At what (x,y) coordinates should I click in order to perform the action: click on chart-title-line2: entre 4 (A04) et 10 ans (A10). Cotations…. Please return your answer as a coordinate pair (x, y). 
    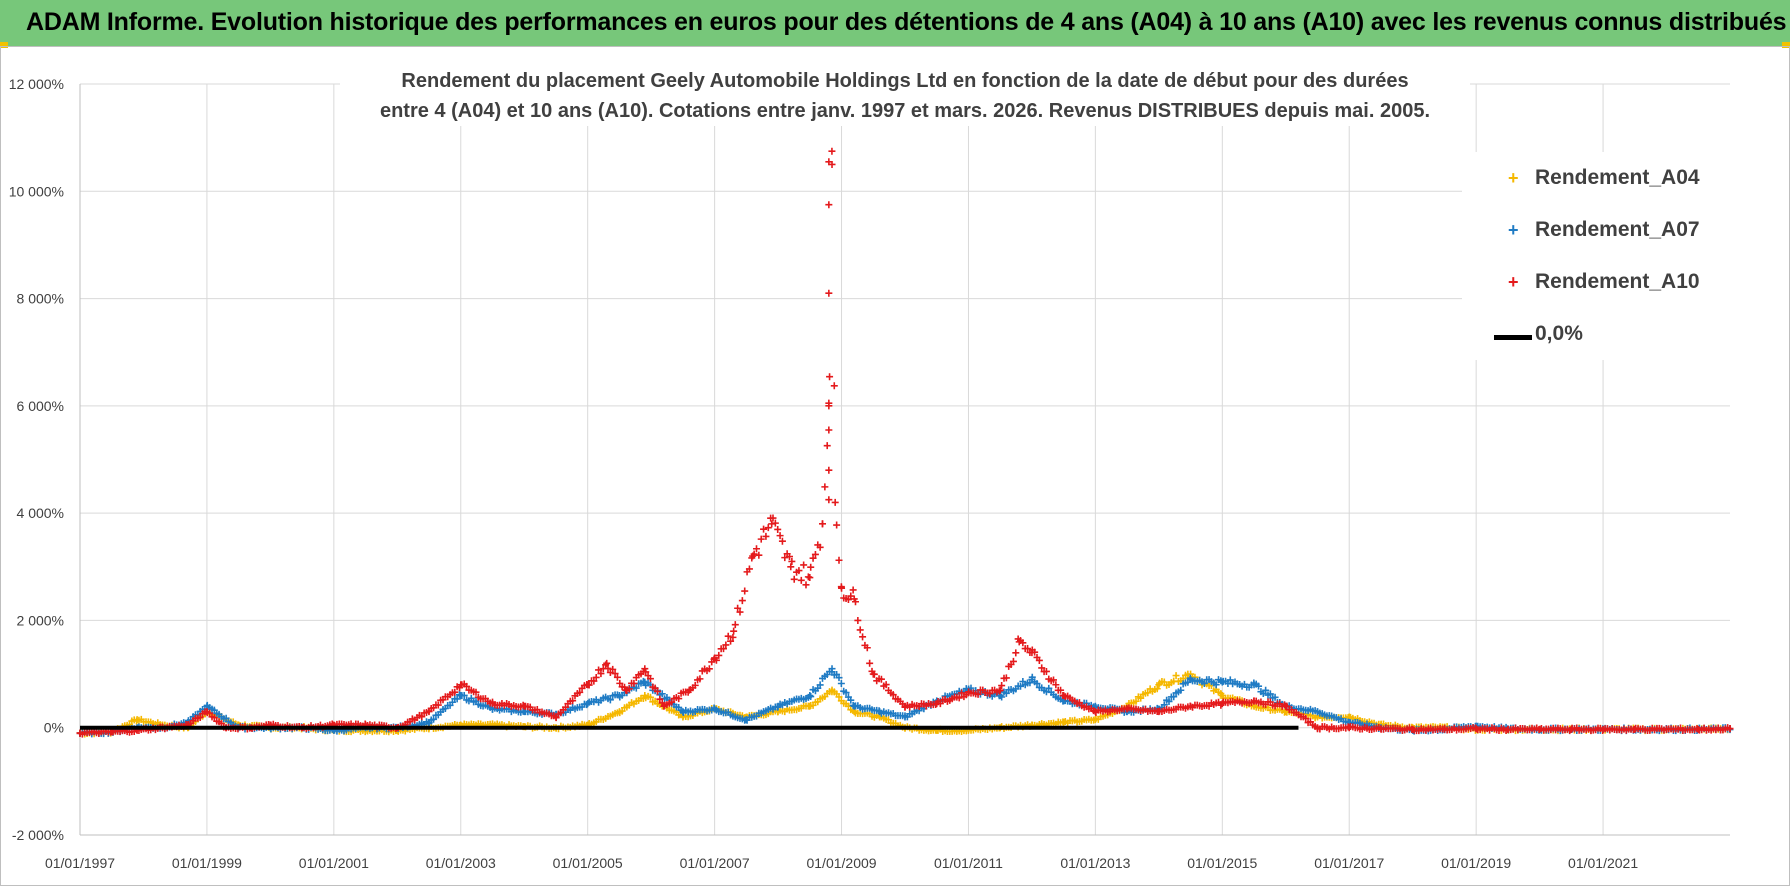
    Looking at the image, I should click on (905, 111).